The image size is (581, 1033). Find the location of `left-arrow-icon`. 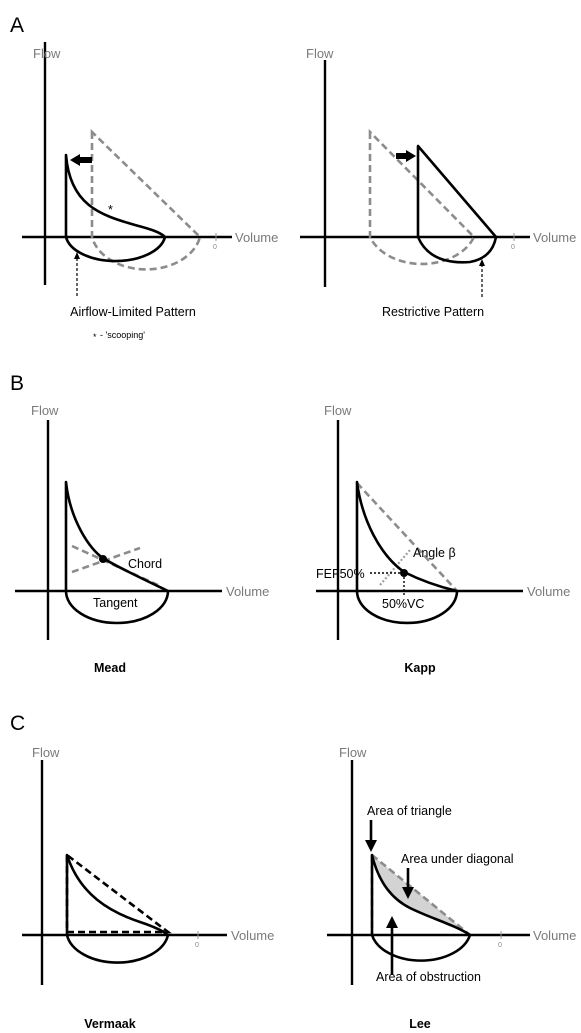

left-arrow-icon is located at coordinates (81, 160).